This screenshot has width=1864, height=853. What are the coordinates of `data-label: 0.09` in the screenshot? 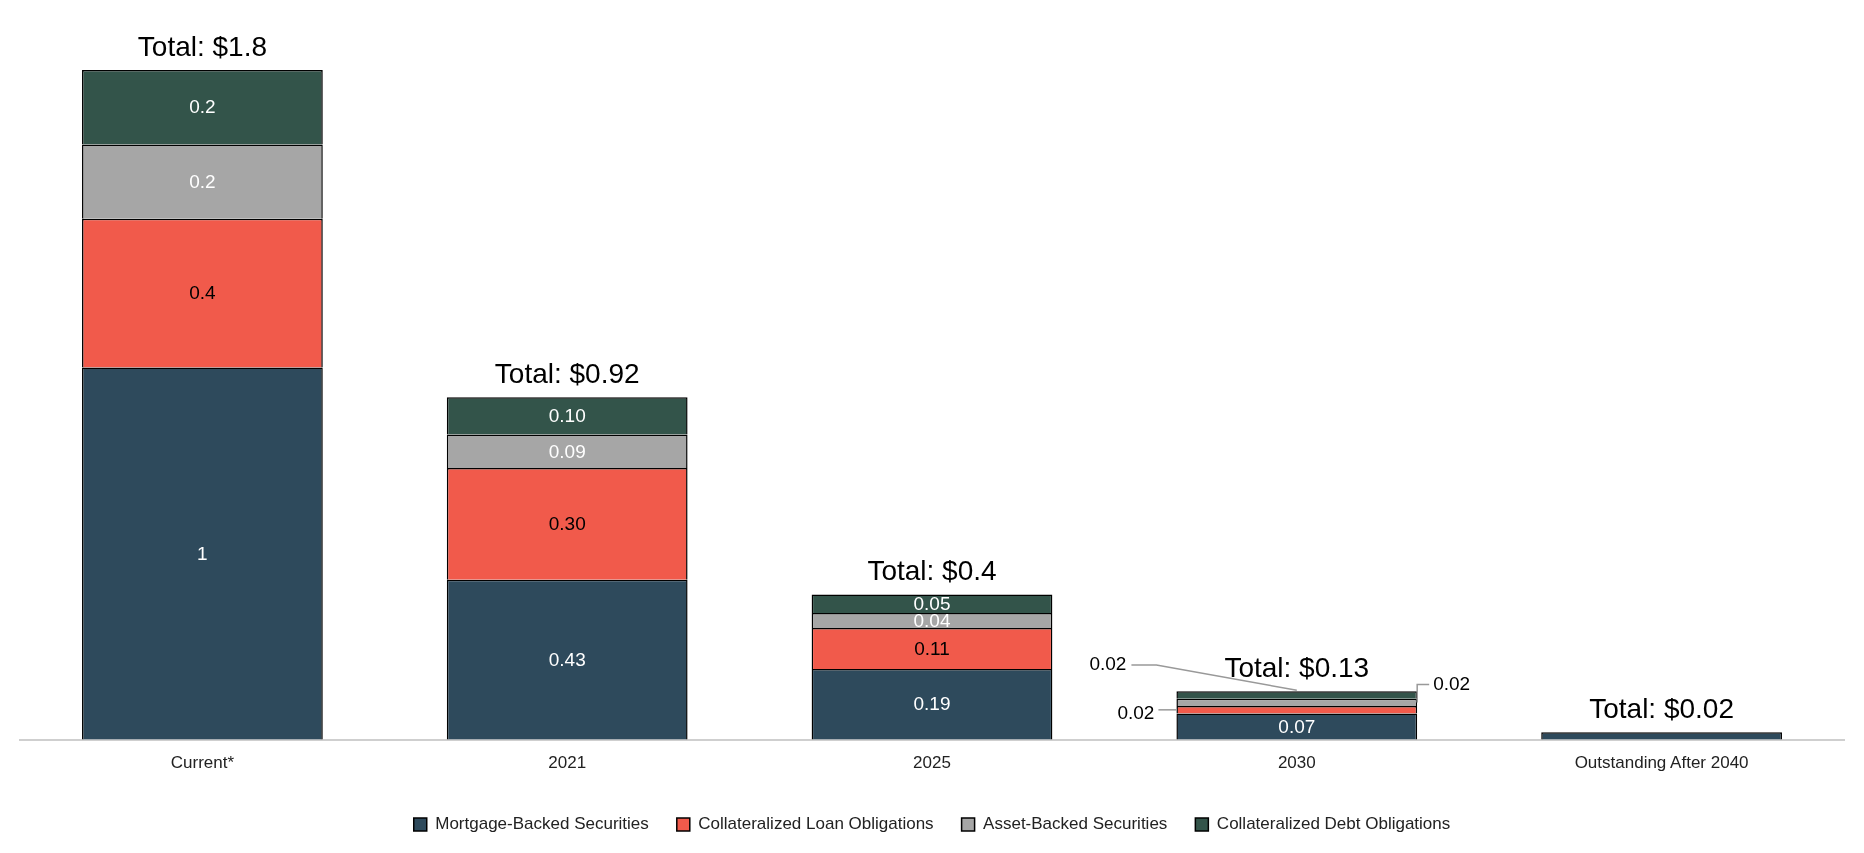 It's located at (567, 451).